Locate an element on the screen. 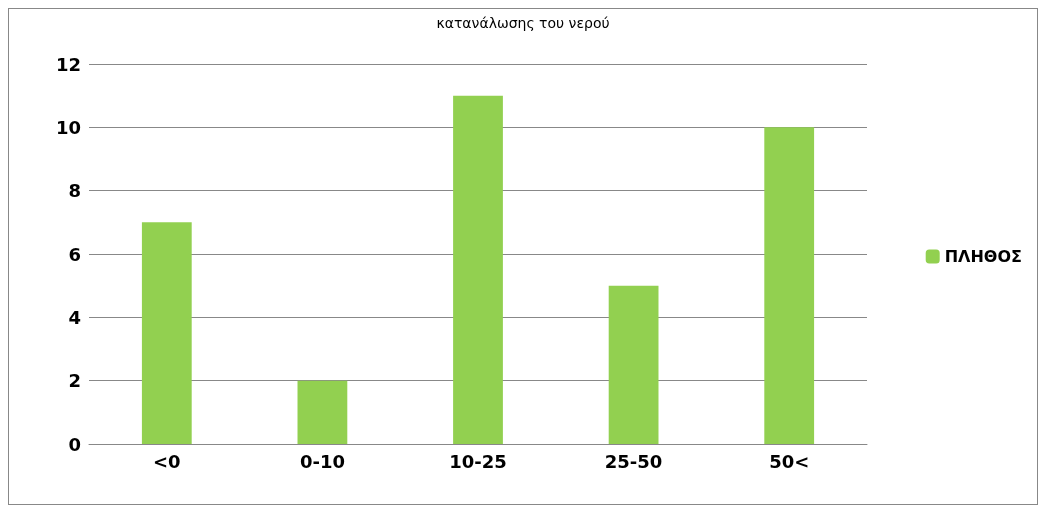 This screenshot has width=1046, height=513. legend-label: ΠΛΗΘΟΣ is located at coordinates (983, 256).